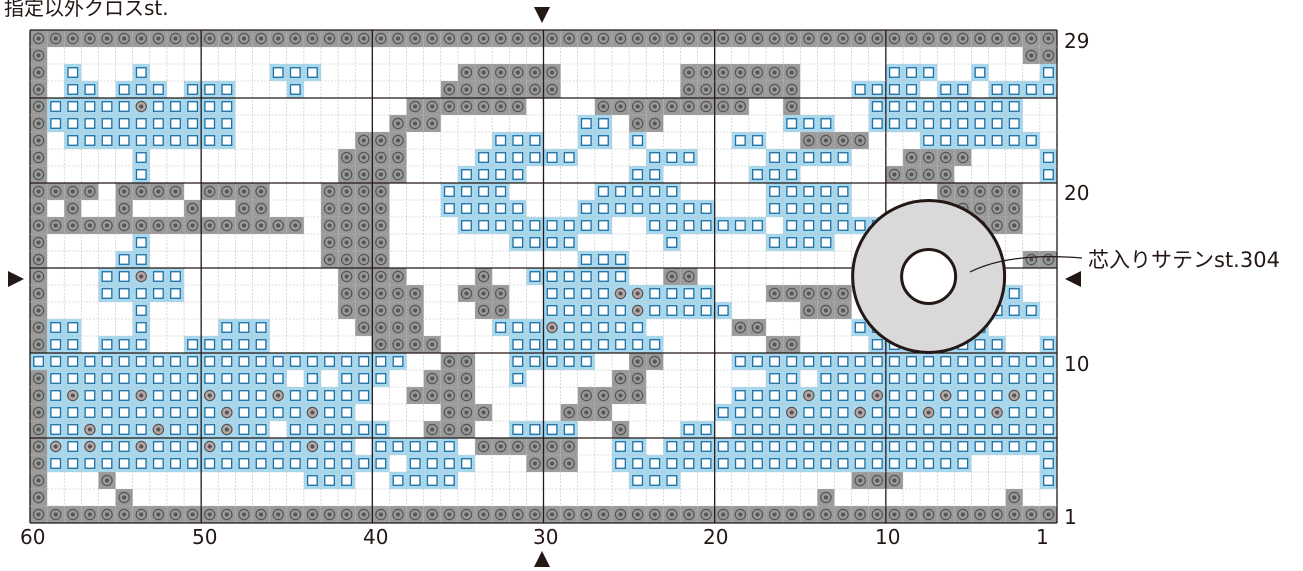  What do you see at coordinates (1042, 537) in the screenshot?
I see `x-tick-1: 1` at bounding box center [1042, 537].